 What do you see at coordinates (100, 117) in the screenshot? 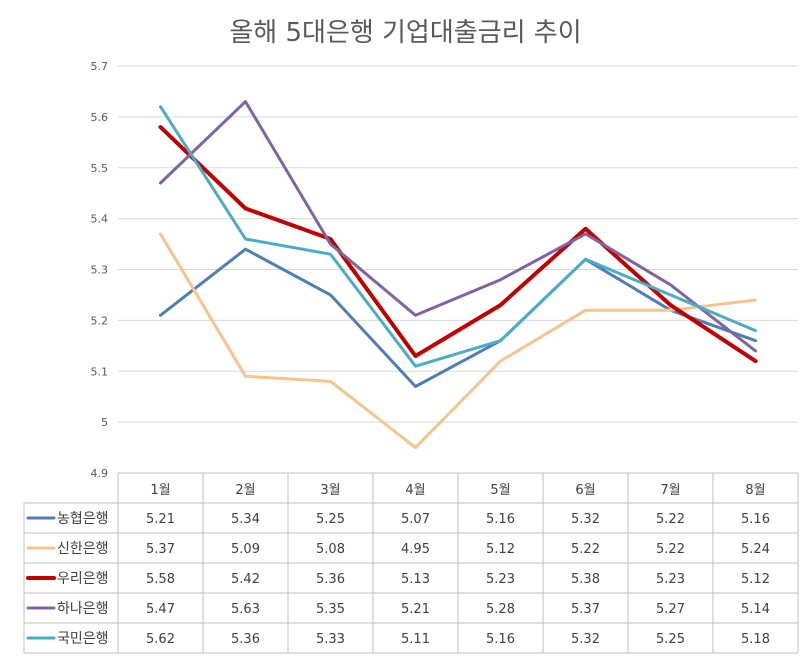
I see `y-tick-label-7: 5.6` at bounding box center [100, 117].